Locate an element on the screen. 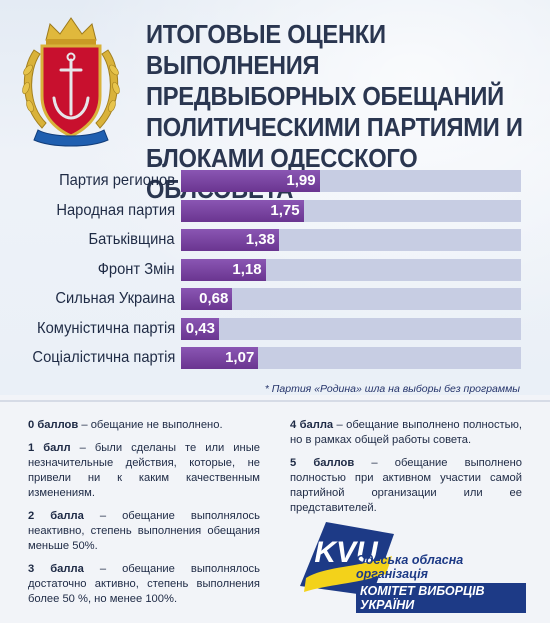 The height and width of the screenshot is (623, 550). bar-value-label: 1,99 is located at coordinates (301, 180).